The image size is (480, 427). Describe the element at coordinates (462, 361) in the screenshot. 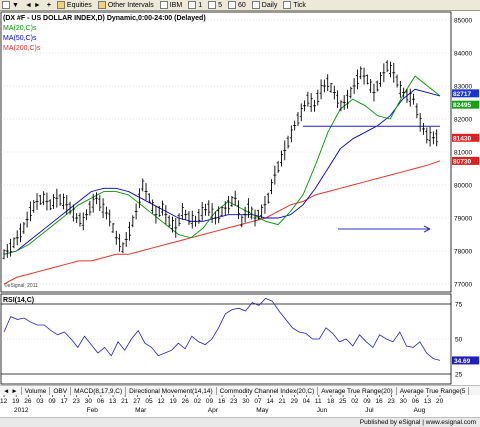

I see `rsi-badge-label: 34.69` at that location.